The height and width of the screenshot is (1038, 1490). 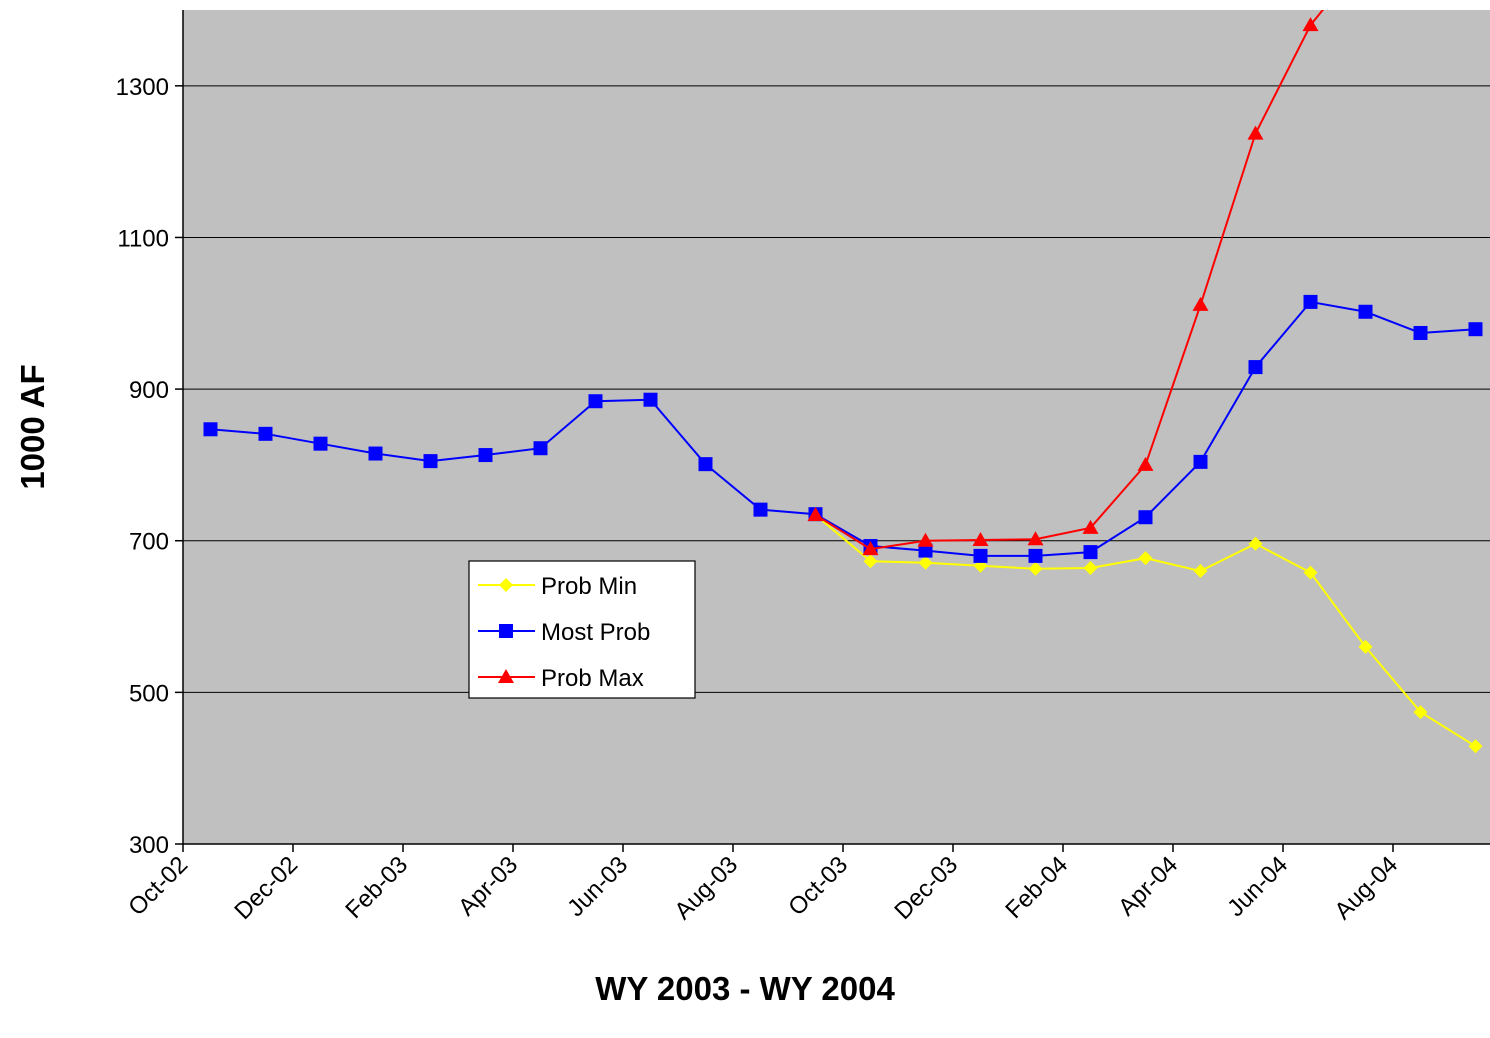 What do you see at coordinates (597, 886) in the screenshot?
I see `x-tick-label: Jun-03` at bounding box center [597, 886].